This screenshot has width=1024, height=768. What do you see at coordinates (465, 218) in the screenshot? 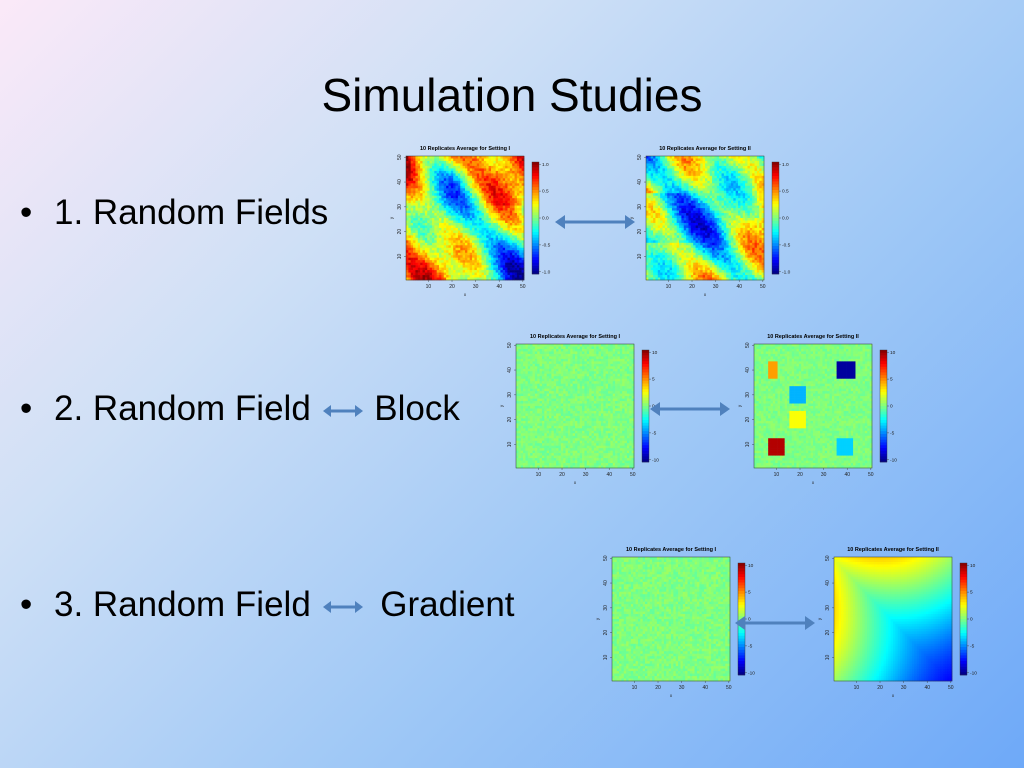
I see `plot-frame` at bounding box center [465, 218].